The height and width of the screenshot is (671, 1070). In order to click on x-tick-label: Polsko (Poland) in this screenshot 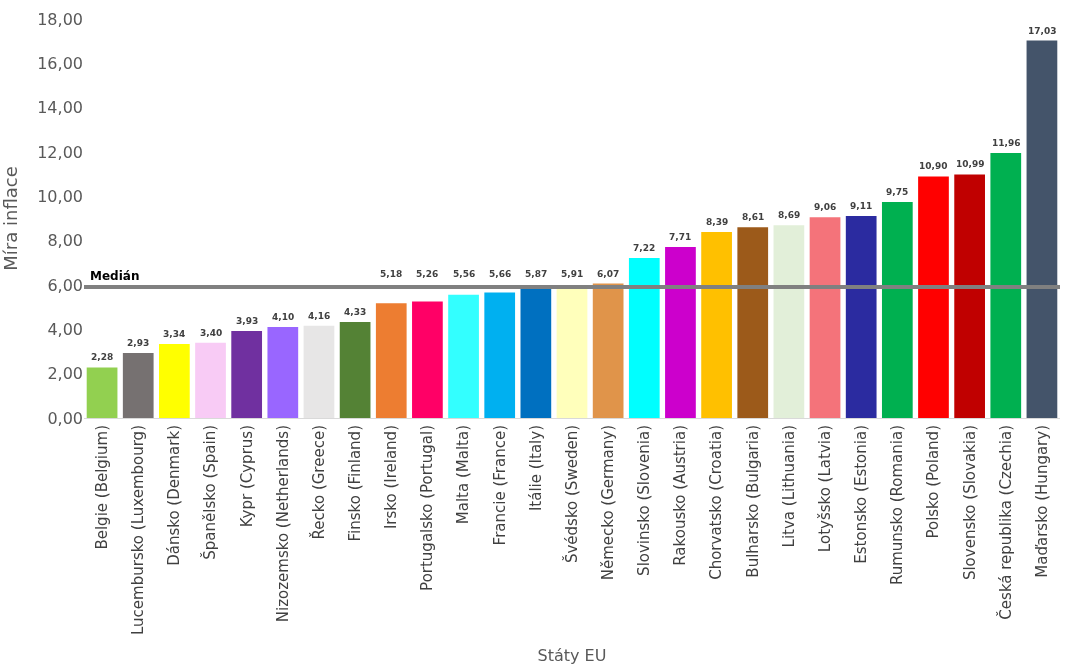, I will do `click(933, 482)`.